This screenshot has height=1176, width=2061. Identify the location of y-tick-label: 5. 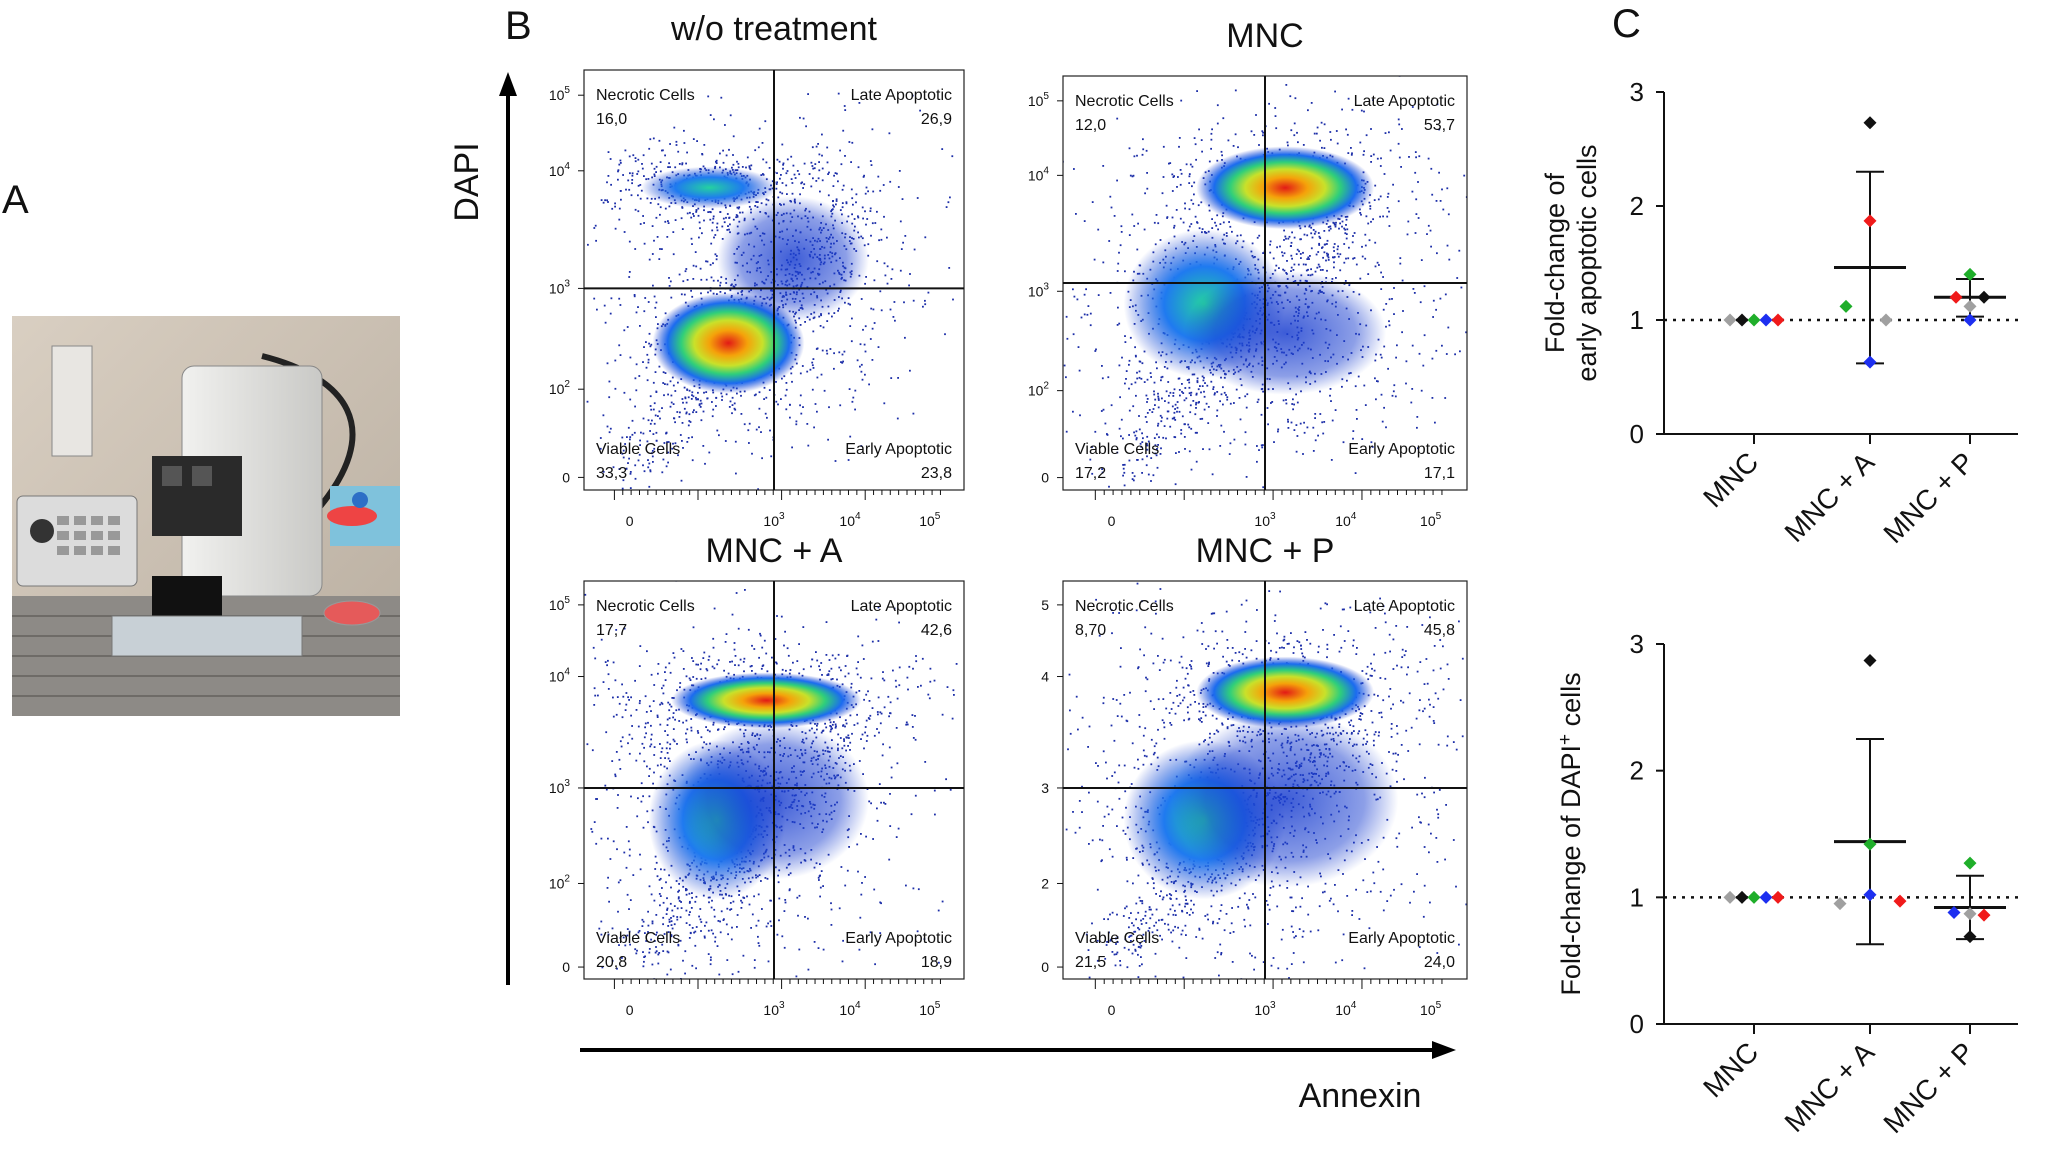
(1045, 605).